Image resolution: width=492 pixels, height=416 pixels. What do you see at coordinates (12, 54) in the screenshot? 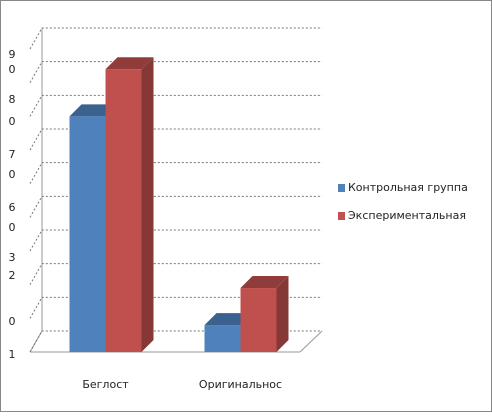
I see `y-axis-text: 9` at bounding box center [12, 54].